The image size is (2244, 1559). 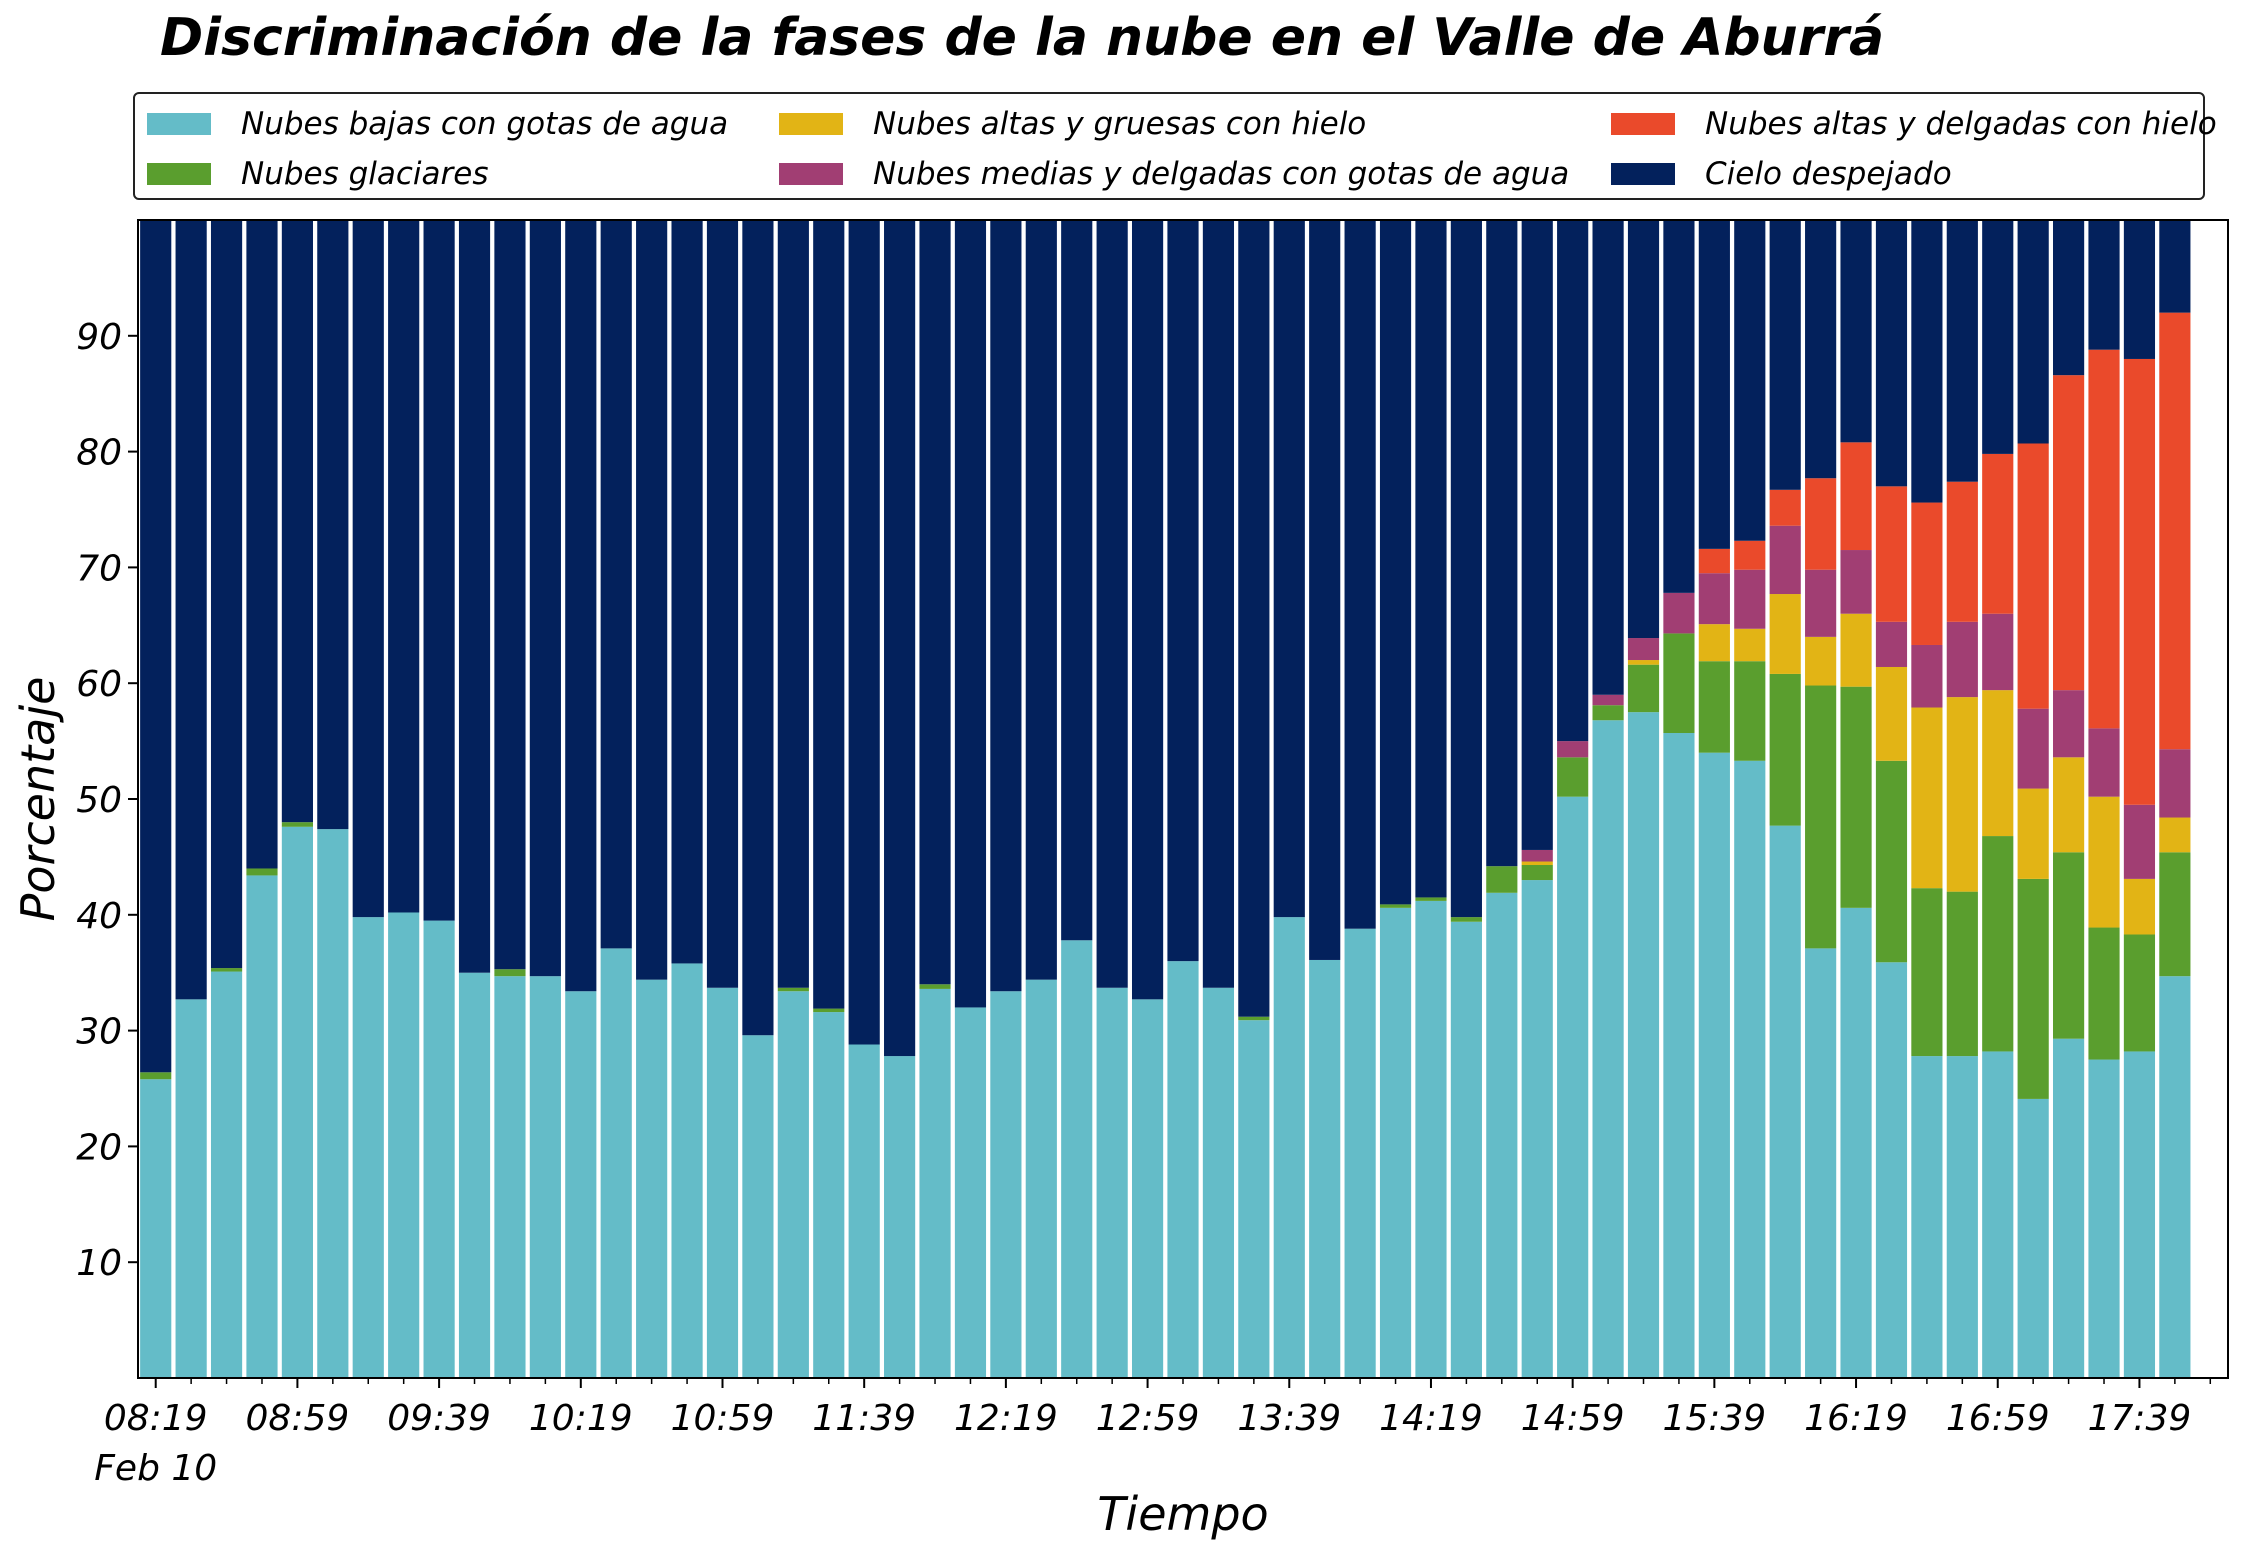 I want to click on x-tick-label: 15:39, so click(x=1714, y=1418).